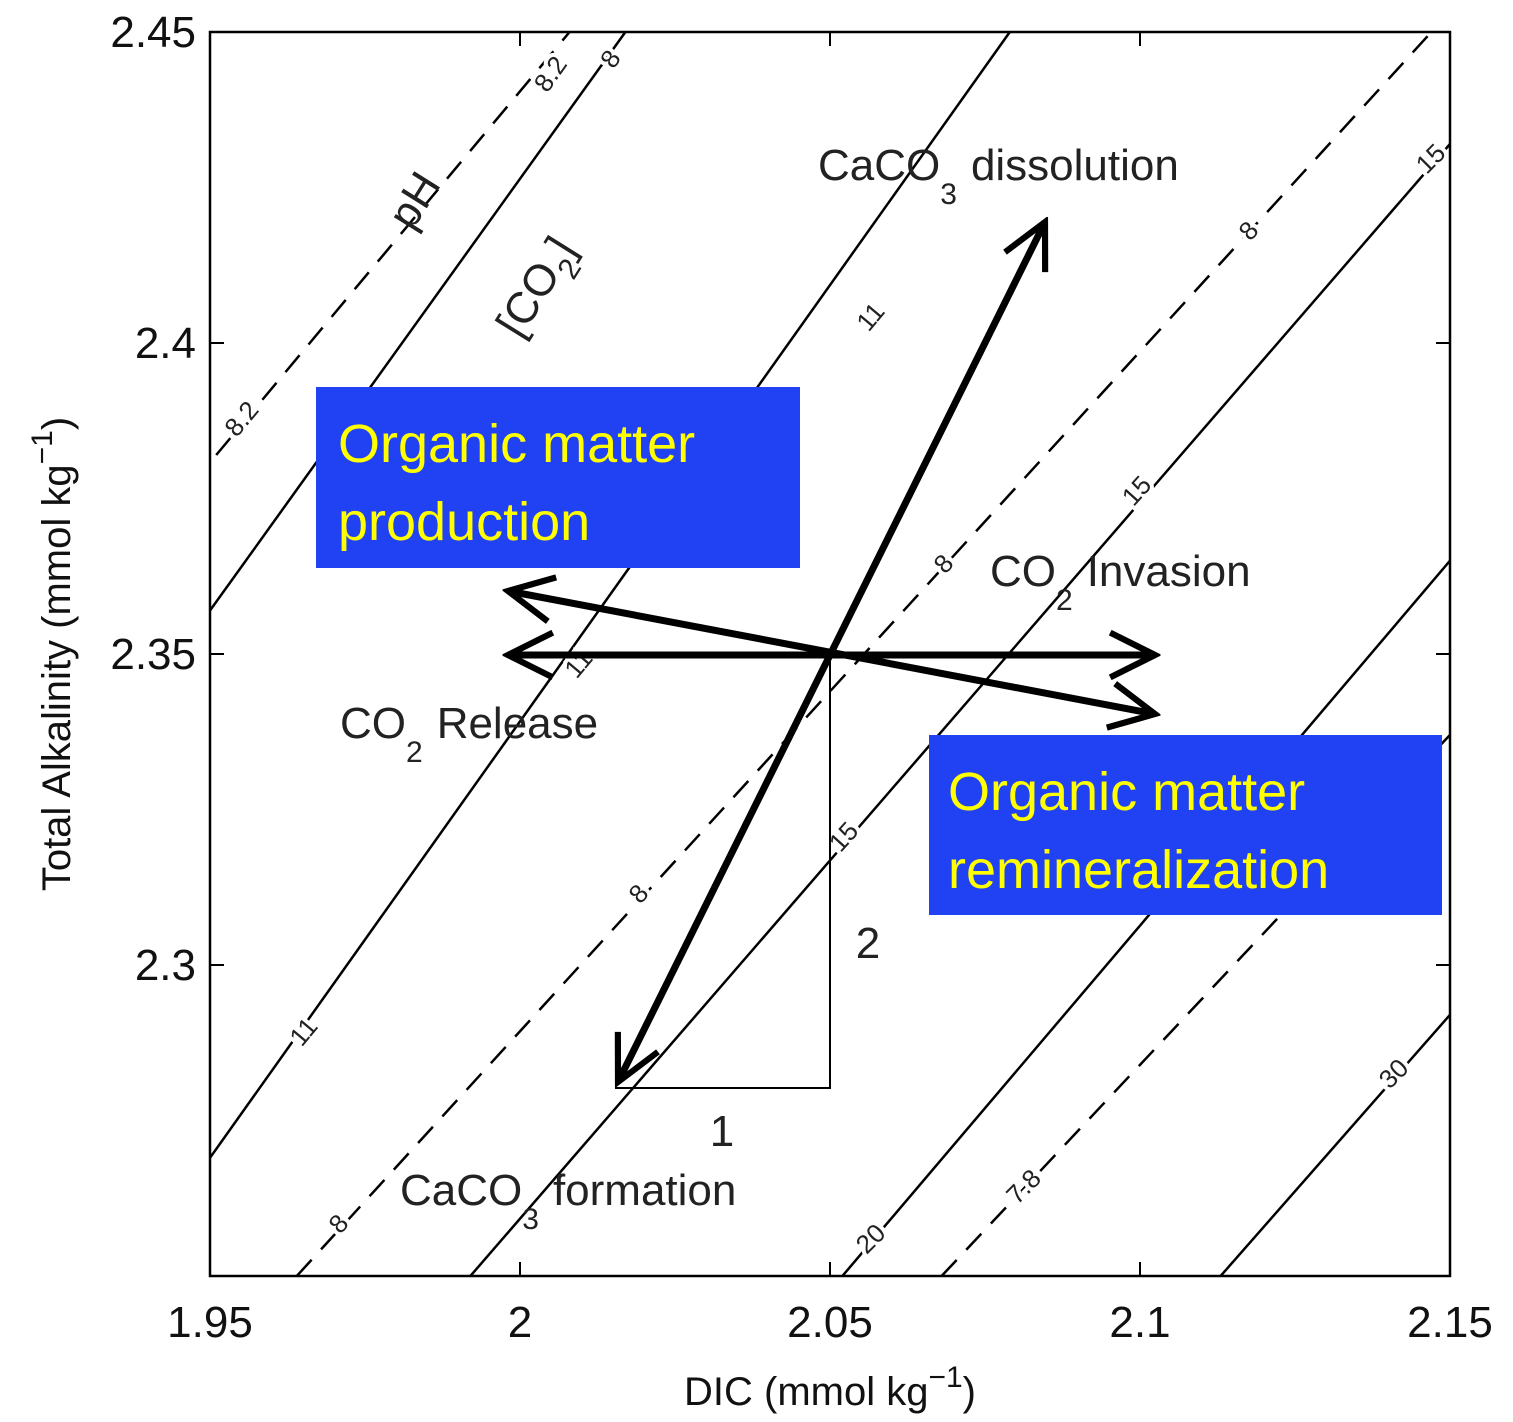 The width and height of the screenshot is (1513, 1422). Describe the element at coordinates (165, 965) in the screenshot. I see `y-tick-label: 2.3` at that location.